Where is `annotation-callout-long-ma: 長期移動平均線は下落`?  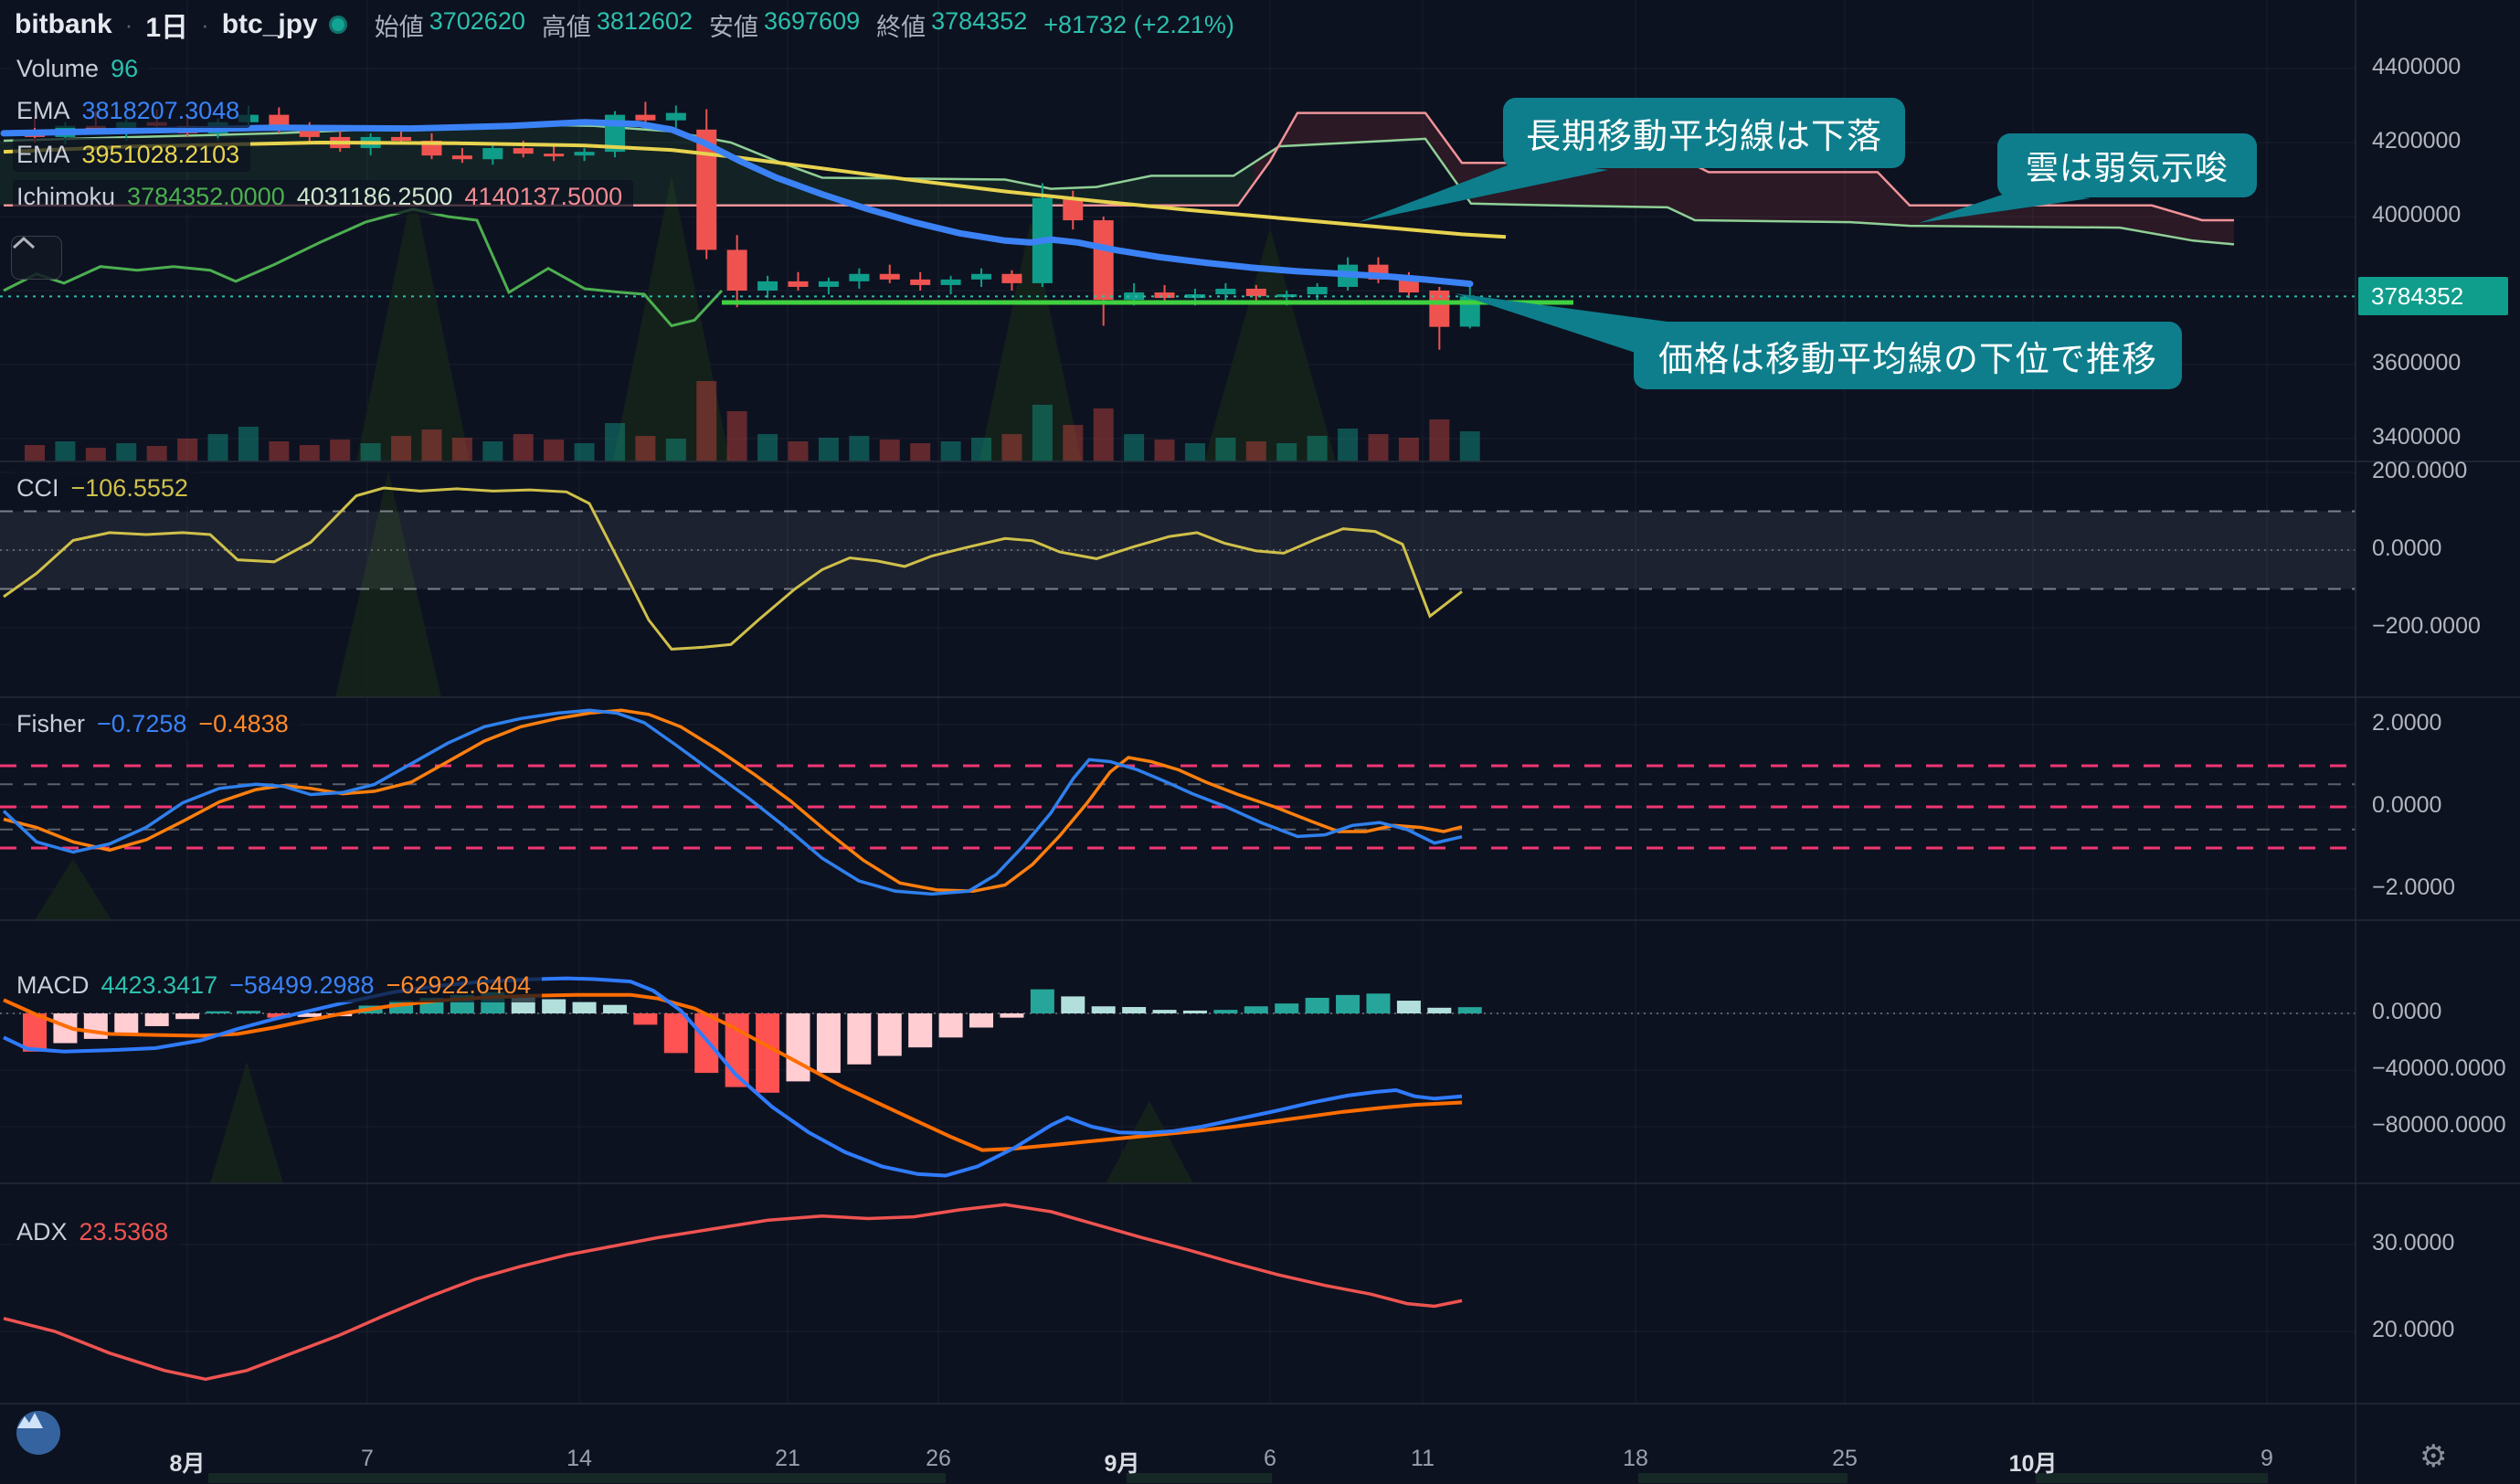
annotation-callout-long-ma: 長期移動平均線は下落 is located at coordinates (1704, 133).